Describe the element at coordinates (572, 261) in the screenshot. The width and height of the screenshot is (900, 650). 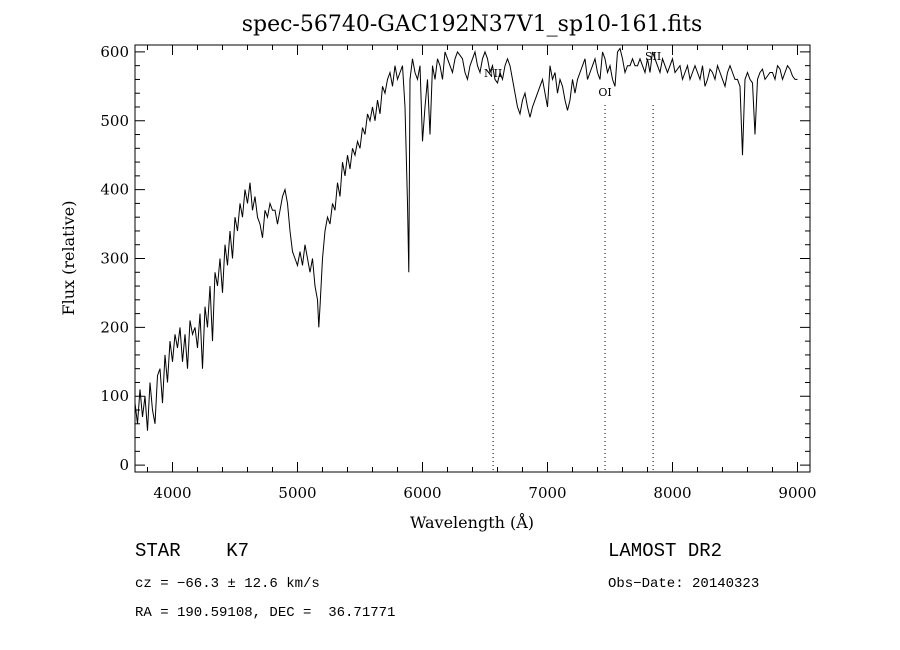
I see `line-markers: NII OI SII` at that location.